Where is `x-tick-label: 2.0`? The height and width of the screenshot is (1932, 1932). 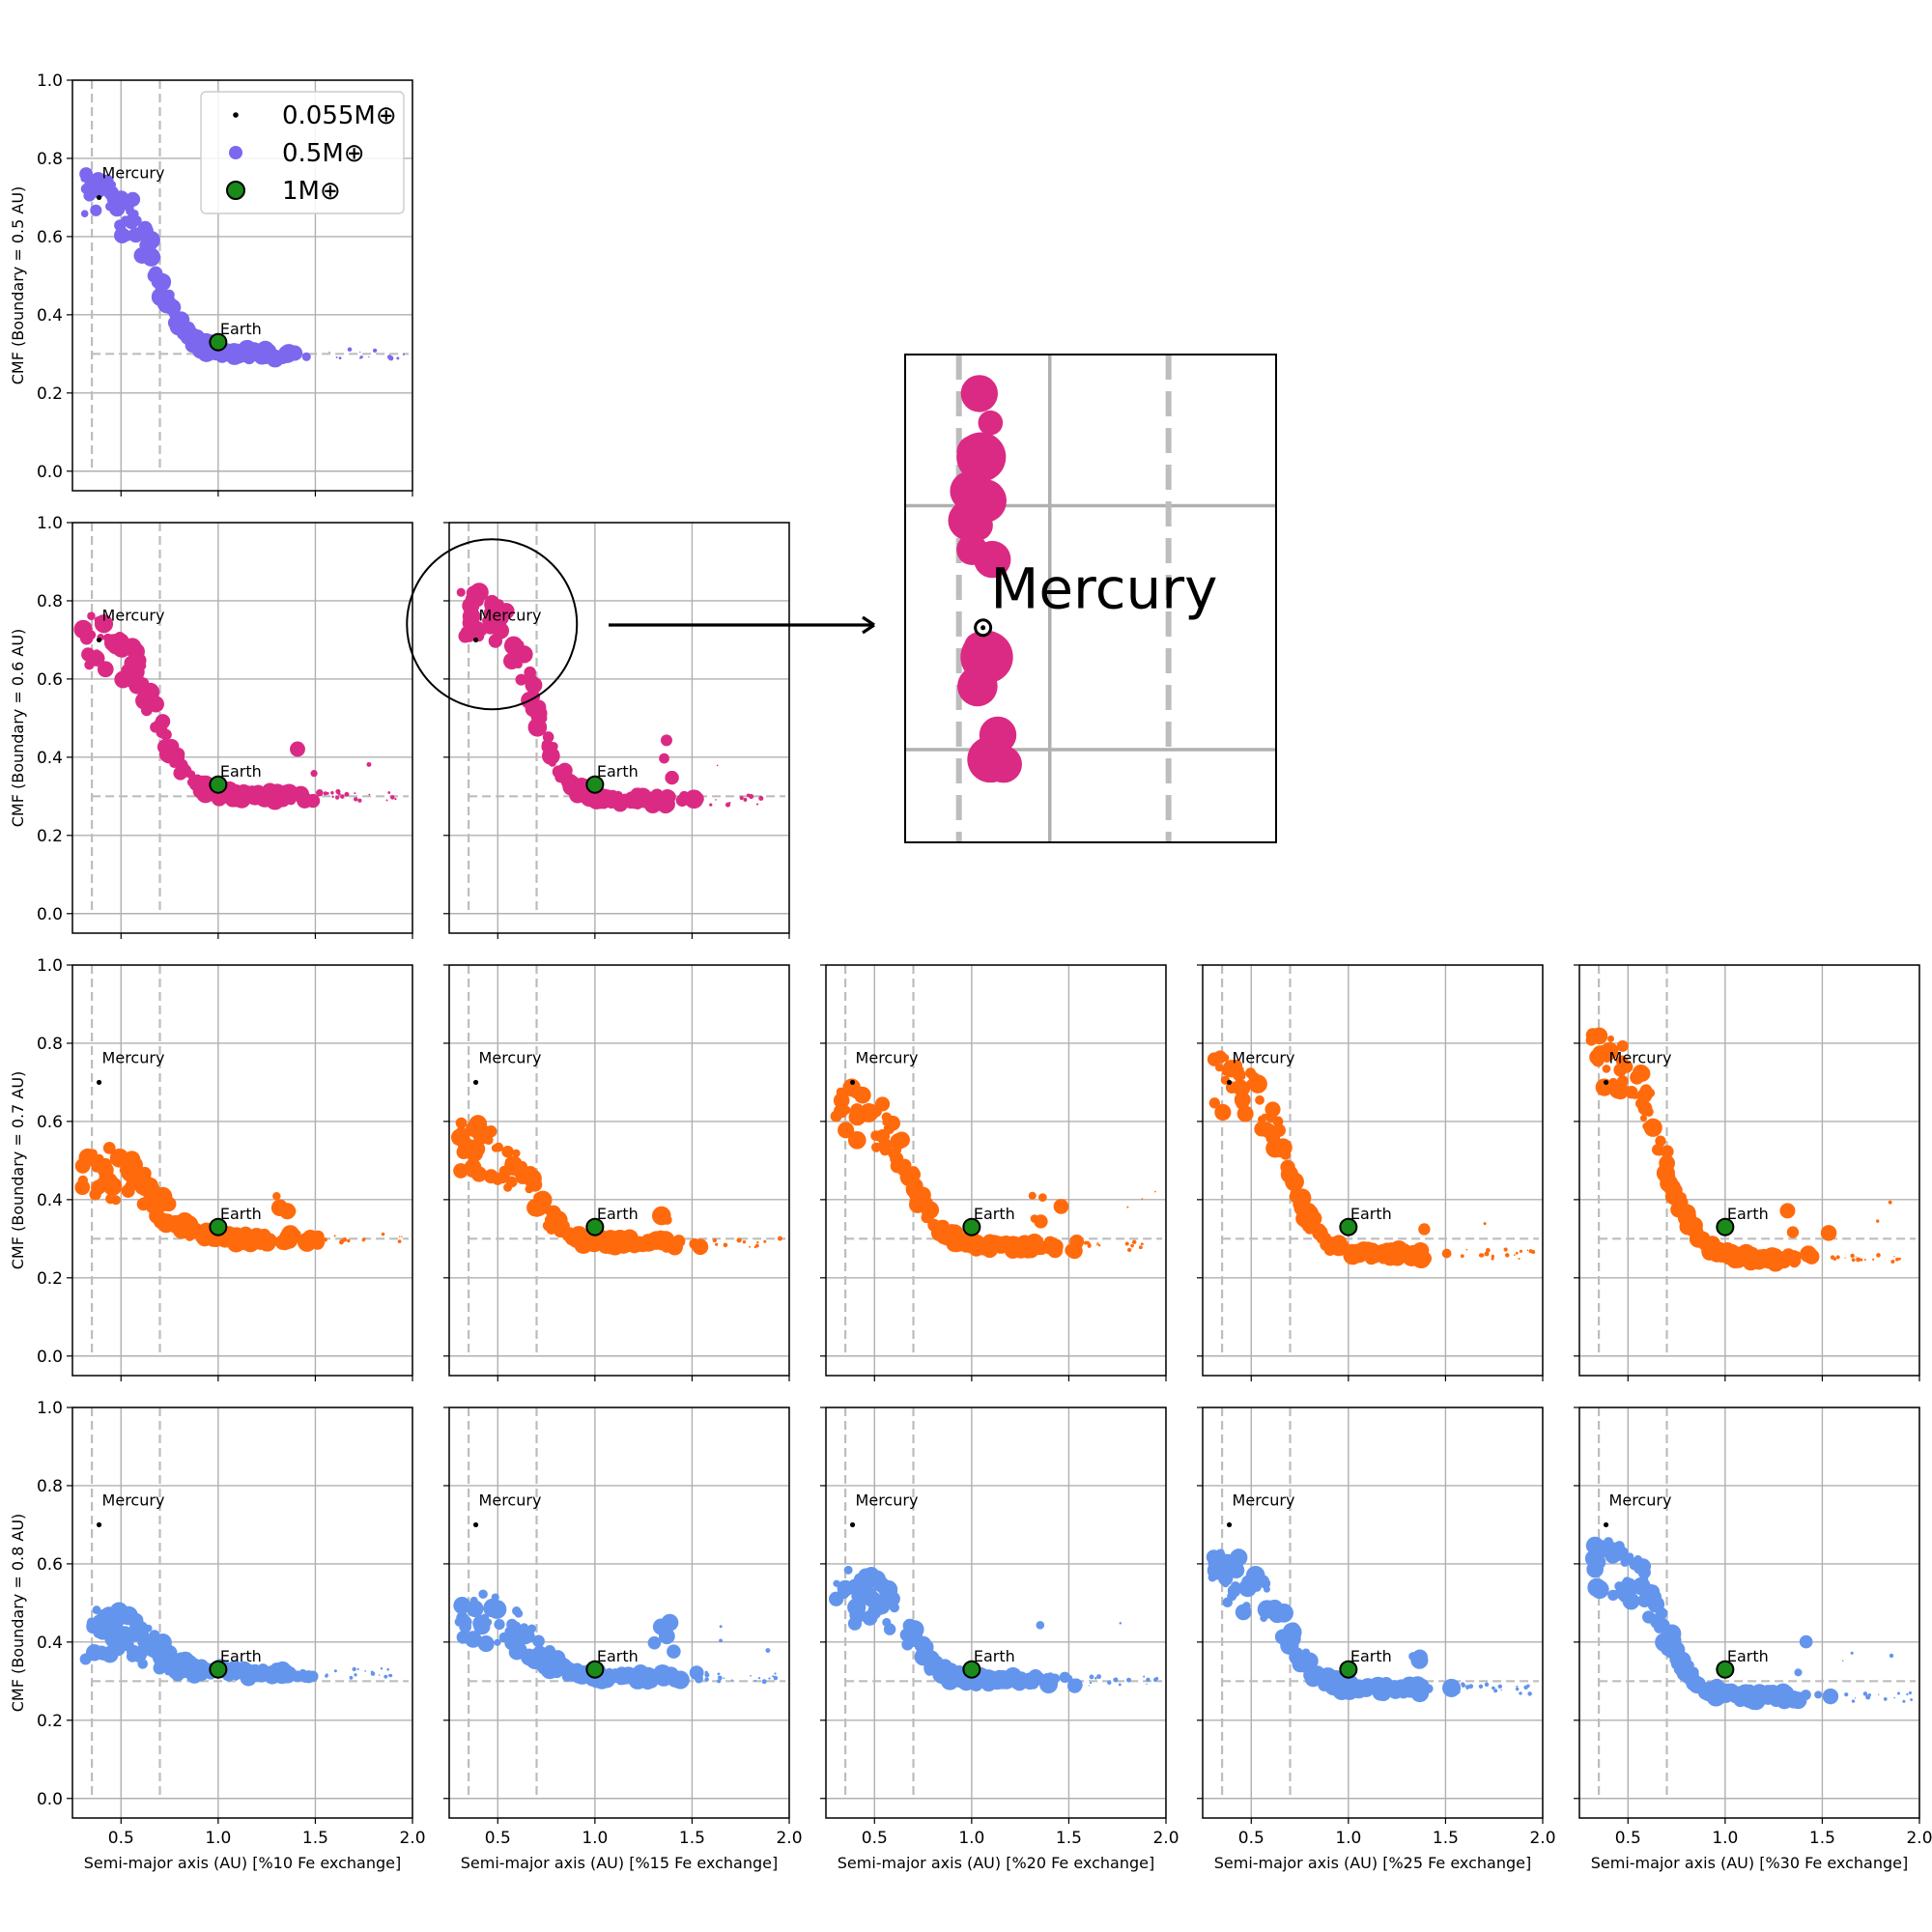
x-tick-label: 2.0 is located at coordinates (1165, 1838).